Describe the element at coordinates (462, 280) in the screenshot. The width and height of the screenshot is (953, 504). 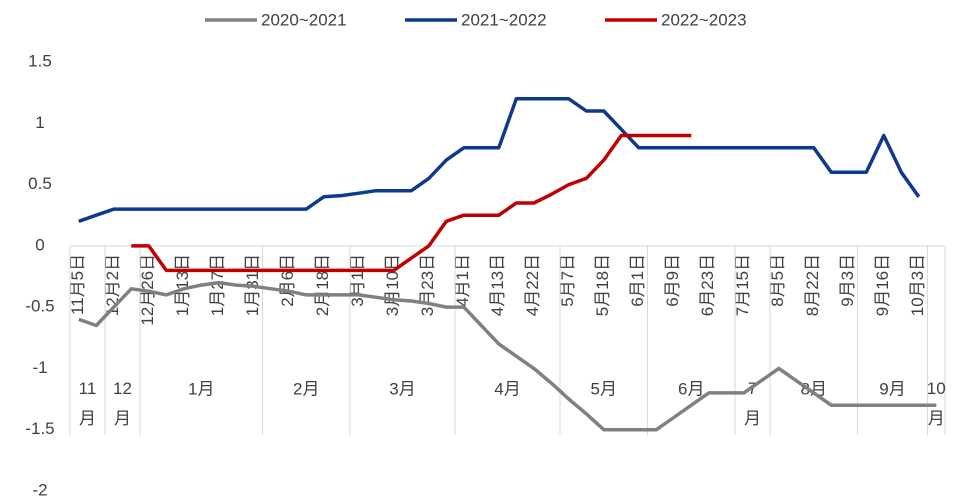
I see `x-tick-label: 4月1日` at that location.